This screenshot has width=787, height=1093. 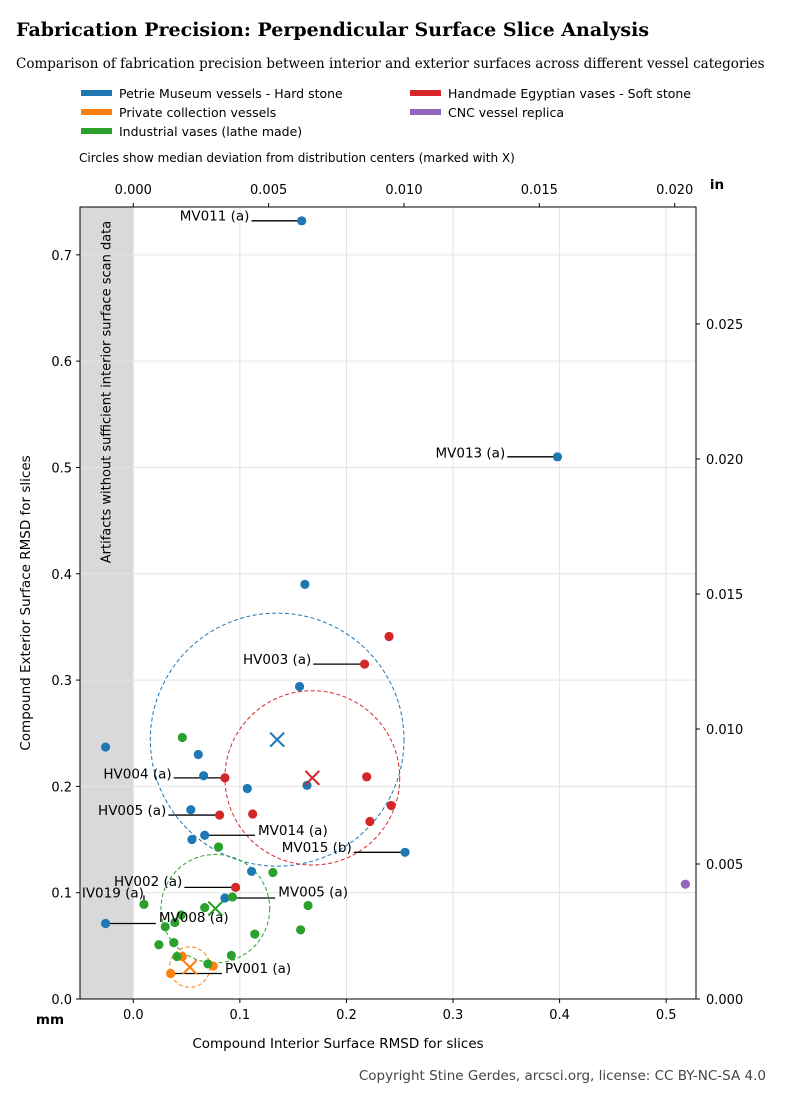 I want to click on x-tick-label: 0.0, so click(x=133, y=1015).